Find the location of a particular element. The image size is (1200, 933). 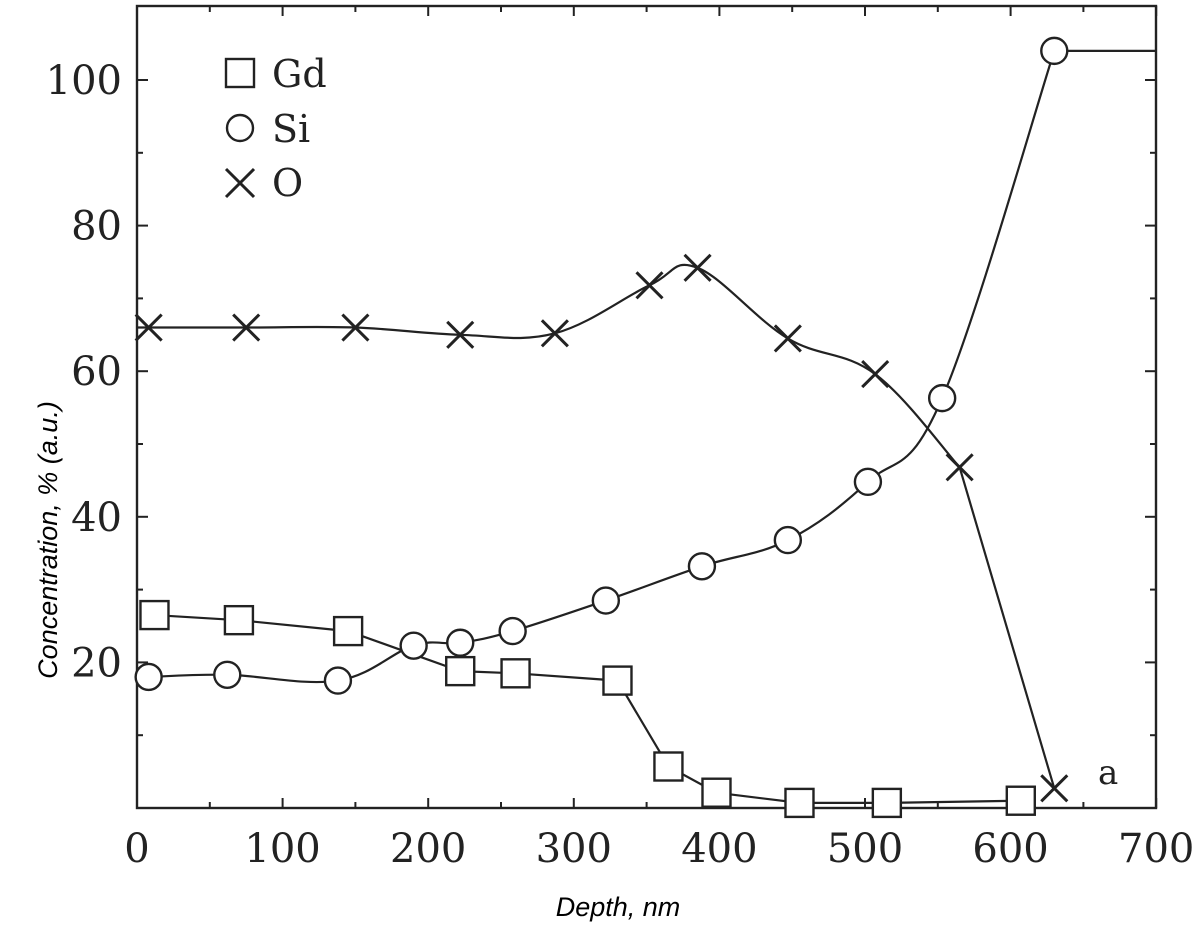

x-tick-label: 100 is located at coordinates (282, 849).